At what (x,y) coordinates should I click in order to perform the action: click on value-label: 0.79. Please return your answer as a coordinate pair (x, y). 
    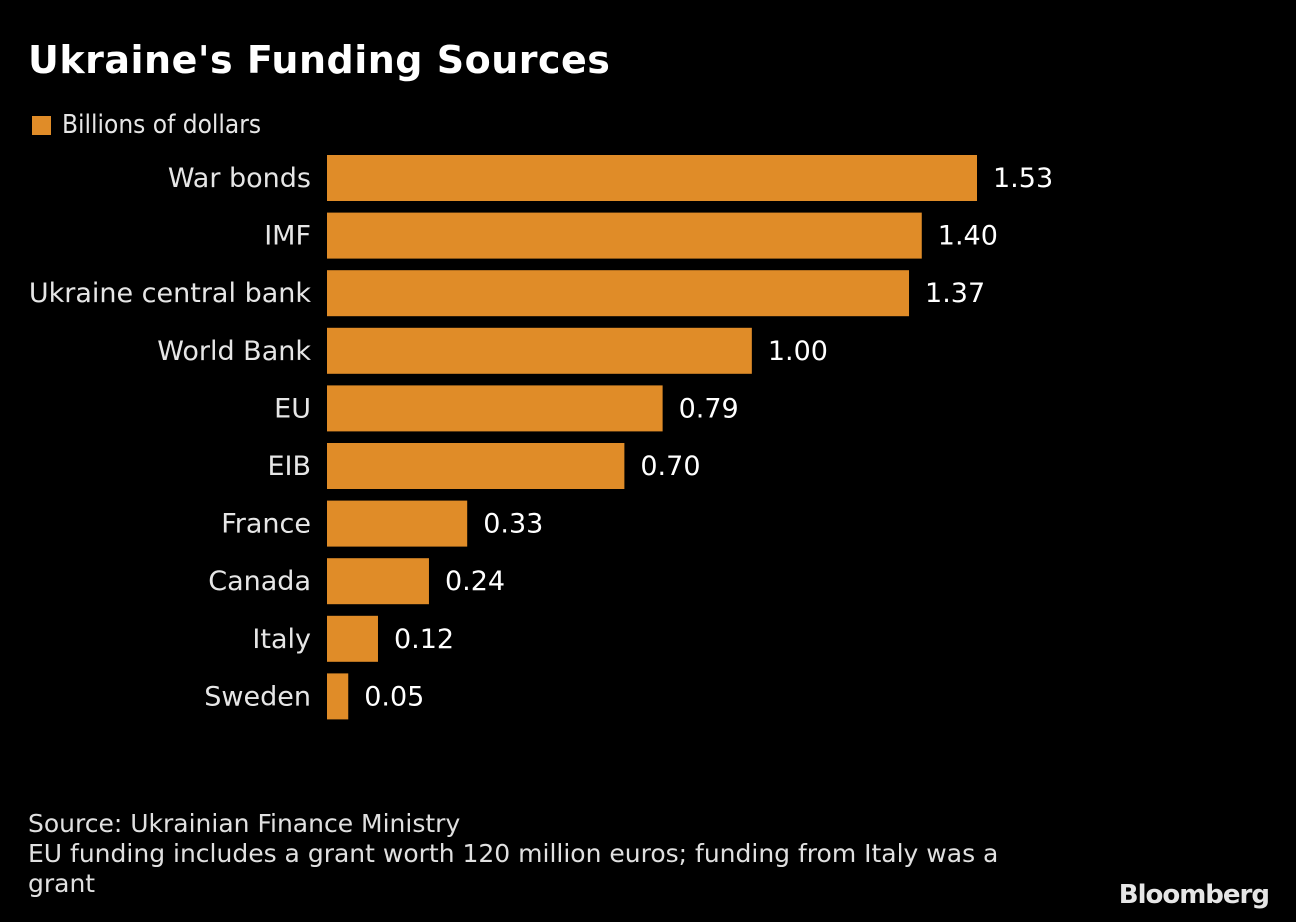
    Looking at the image, I should click on (709, 408).